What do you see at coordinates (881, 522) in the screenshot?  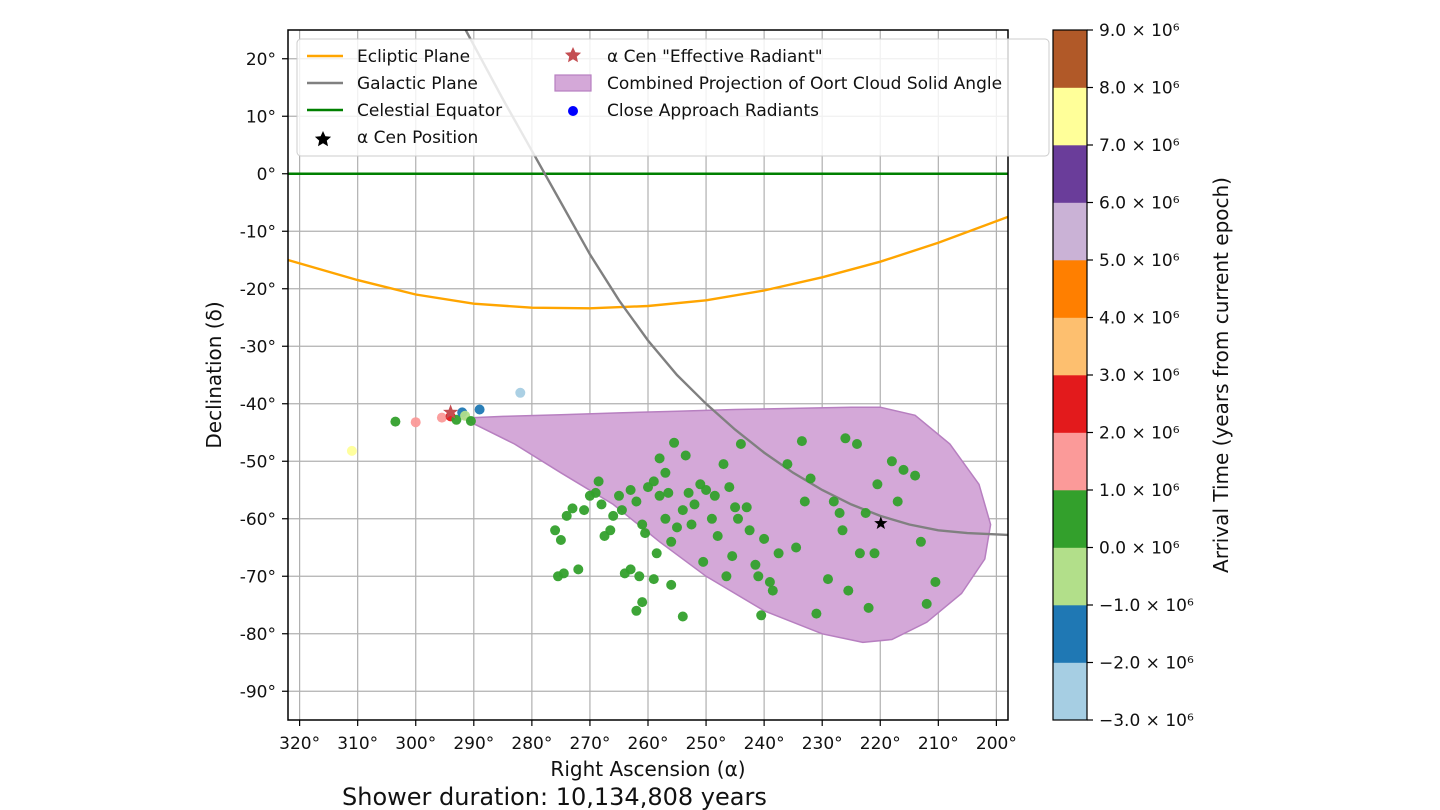 I see `acen-position-star-icon` at bounding box center [881, 522].